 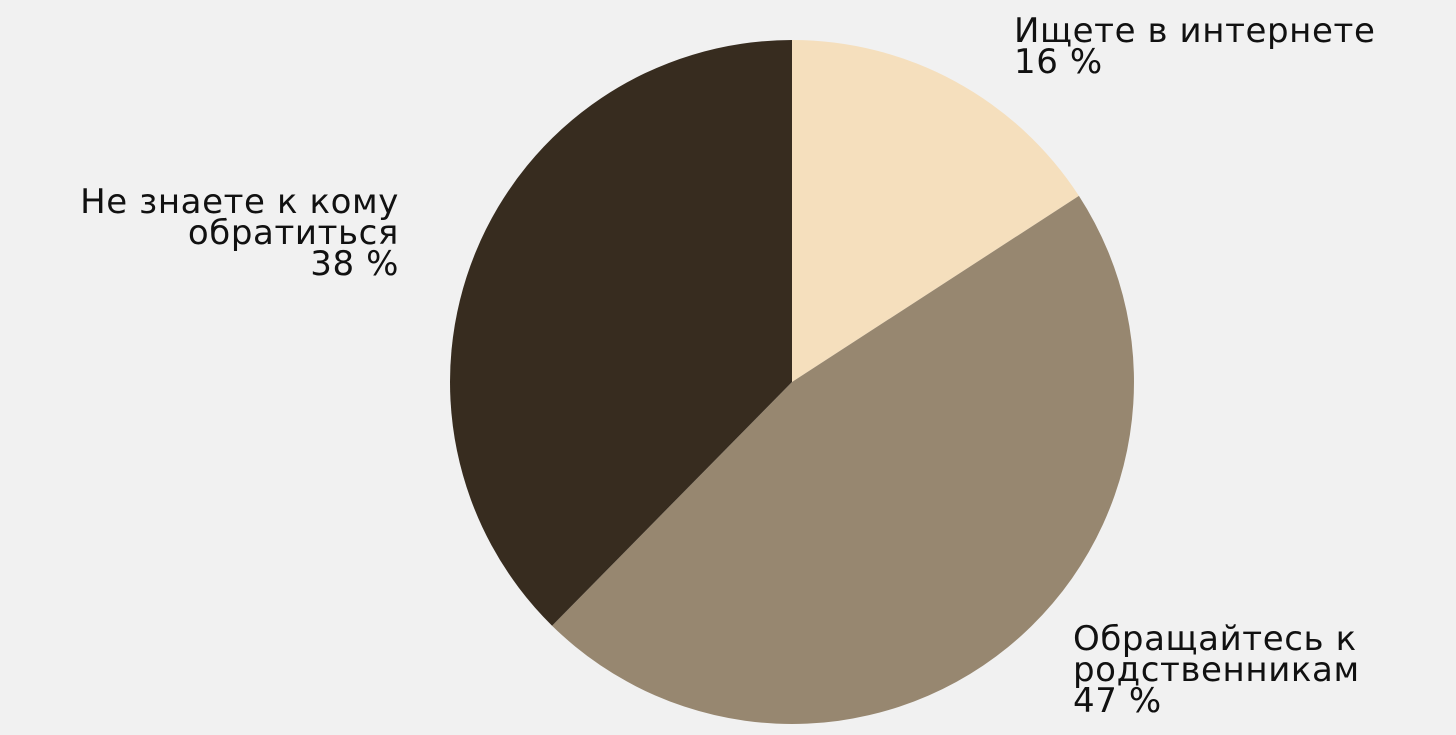 I want to click on slice-label-2: Обращайтесь к родственникам 47 %, so click(x=1216, y=670).